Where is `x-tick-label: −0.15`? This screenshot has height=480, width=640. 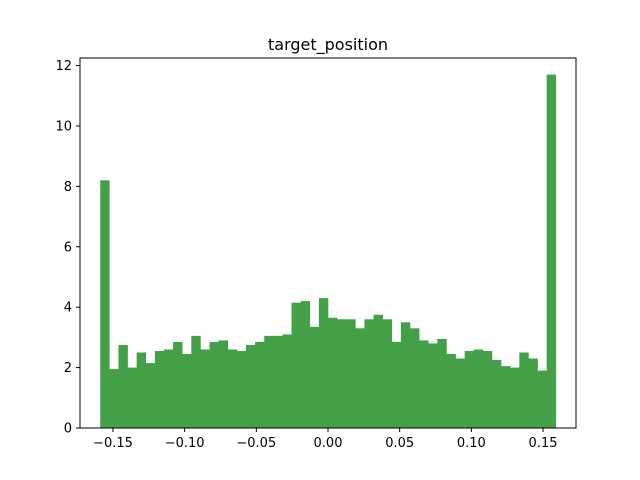
x-tick-label: −0.15 is located at coordinates (113, 443).